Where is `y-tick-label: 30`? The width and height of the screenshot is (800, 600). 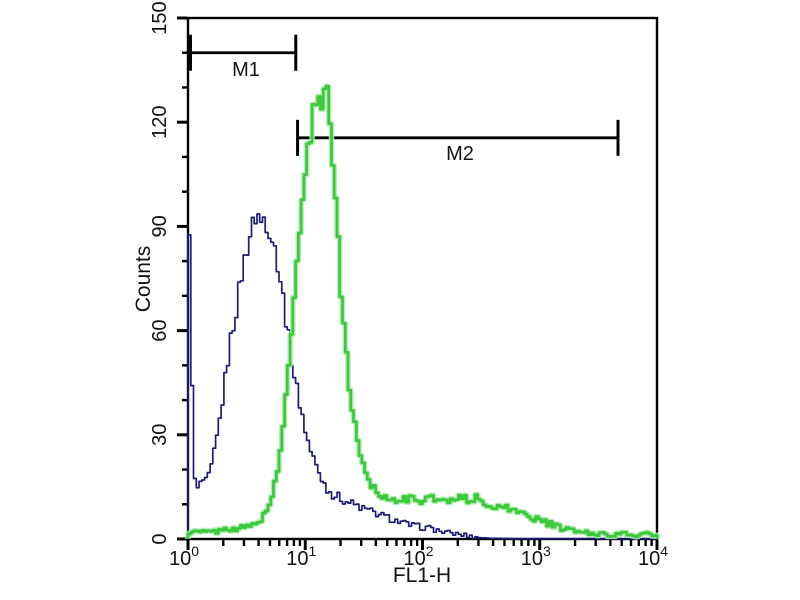
y-tick-label: 30 is located at coordinates (160, 435).